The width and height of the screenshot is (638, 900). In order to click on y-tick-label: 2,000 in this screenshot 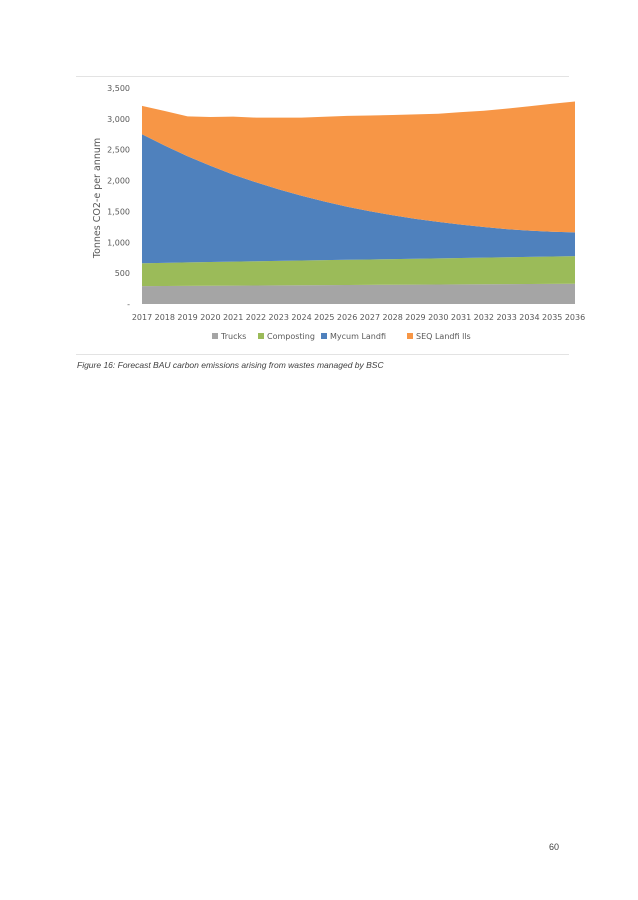, I will do `click(118, 181)`.